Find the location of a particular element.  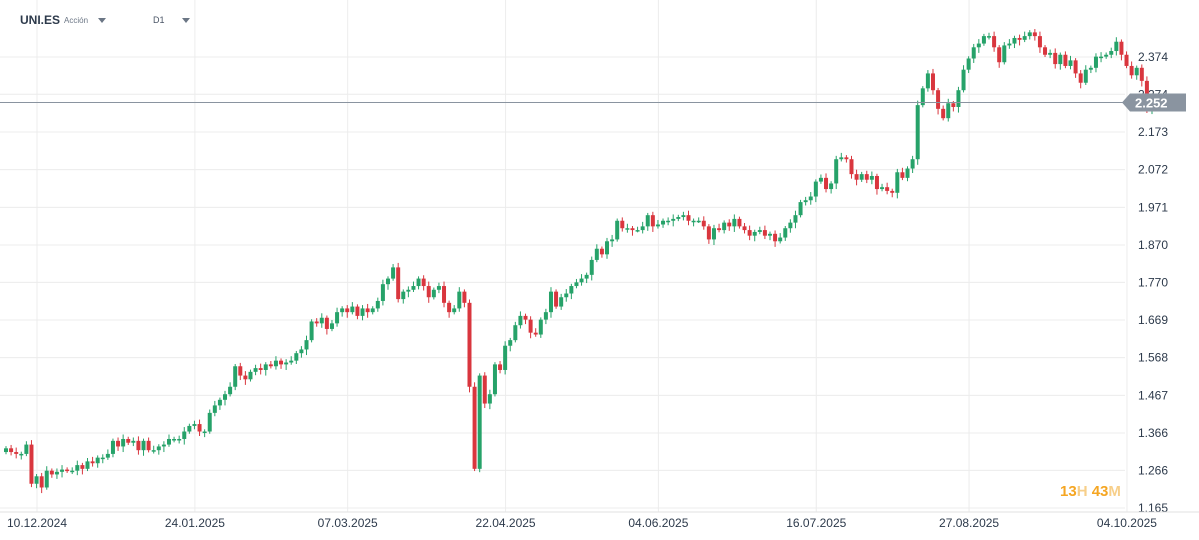

y-tick-label: 1.568 is located at coordinates (1153, 358).